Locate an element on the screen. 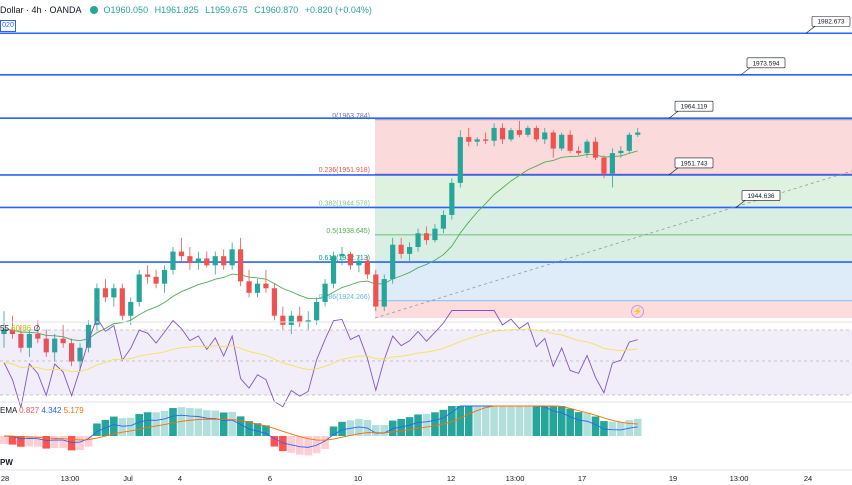  rsi-legend: 55 60.86 ∅ is located at coordinates (20, 328).